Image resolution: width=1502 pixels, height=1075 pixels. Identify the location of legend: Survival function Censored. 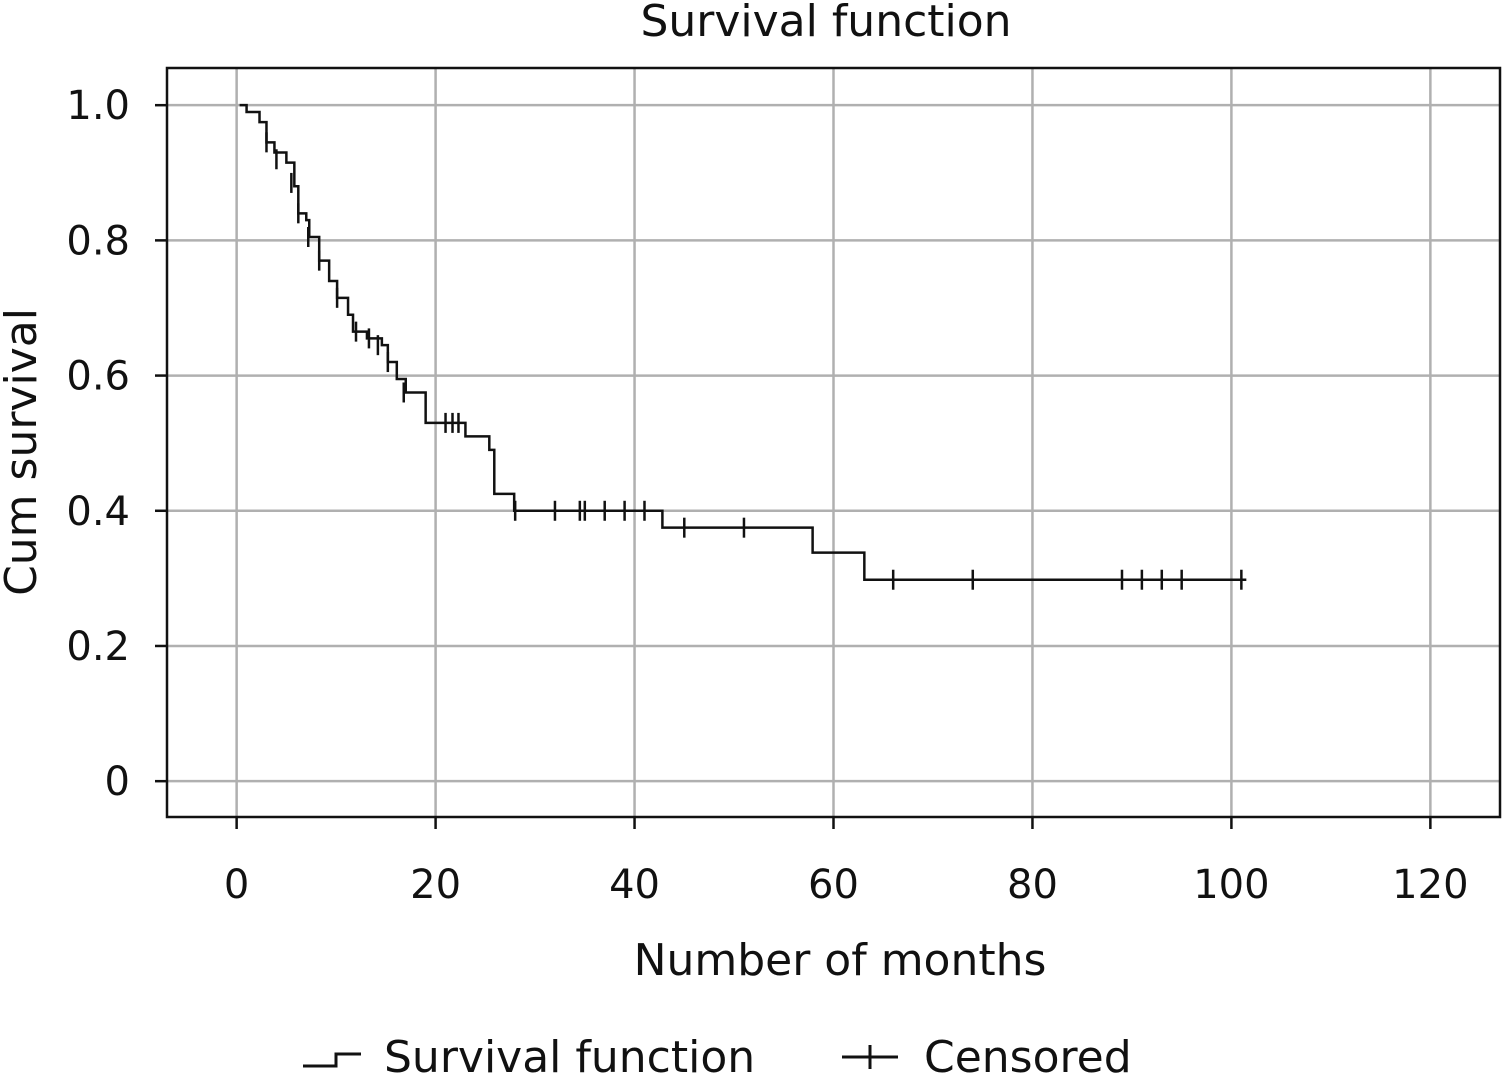
(717, 1053).